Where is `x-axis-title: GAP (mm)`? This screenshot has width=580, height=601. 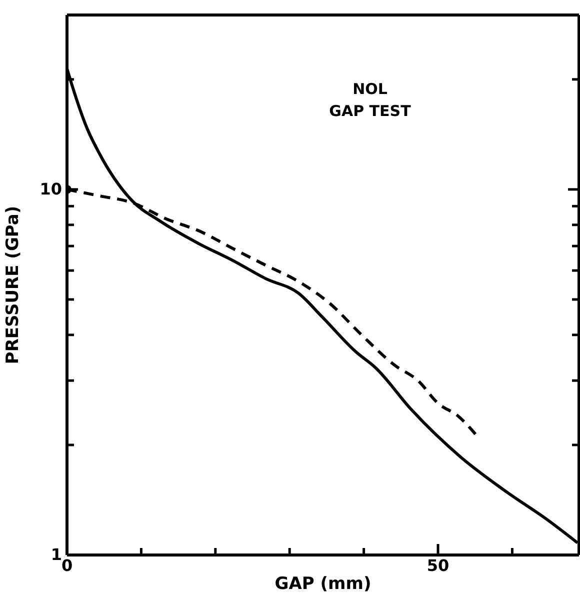
x-axis-title: GAP (mm) is located at coordinates (323, 584).